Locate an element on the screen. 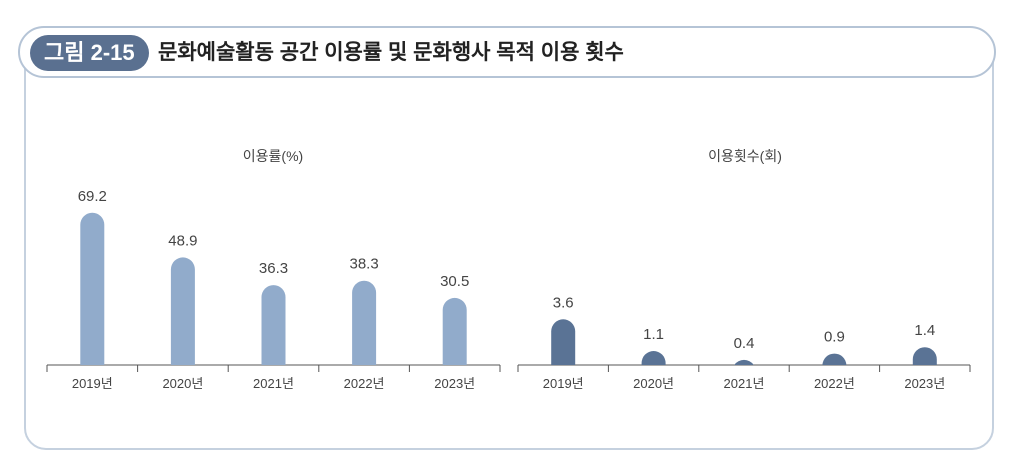 Image resolution: width=1024 pixels, height=470 pixels. value-label: 38.3 is located at coordinates (363, 264).